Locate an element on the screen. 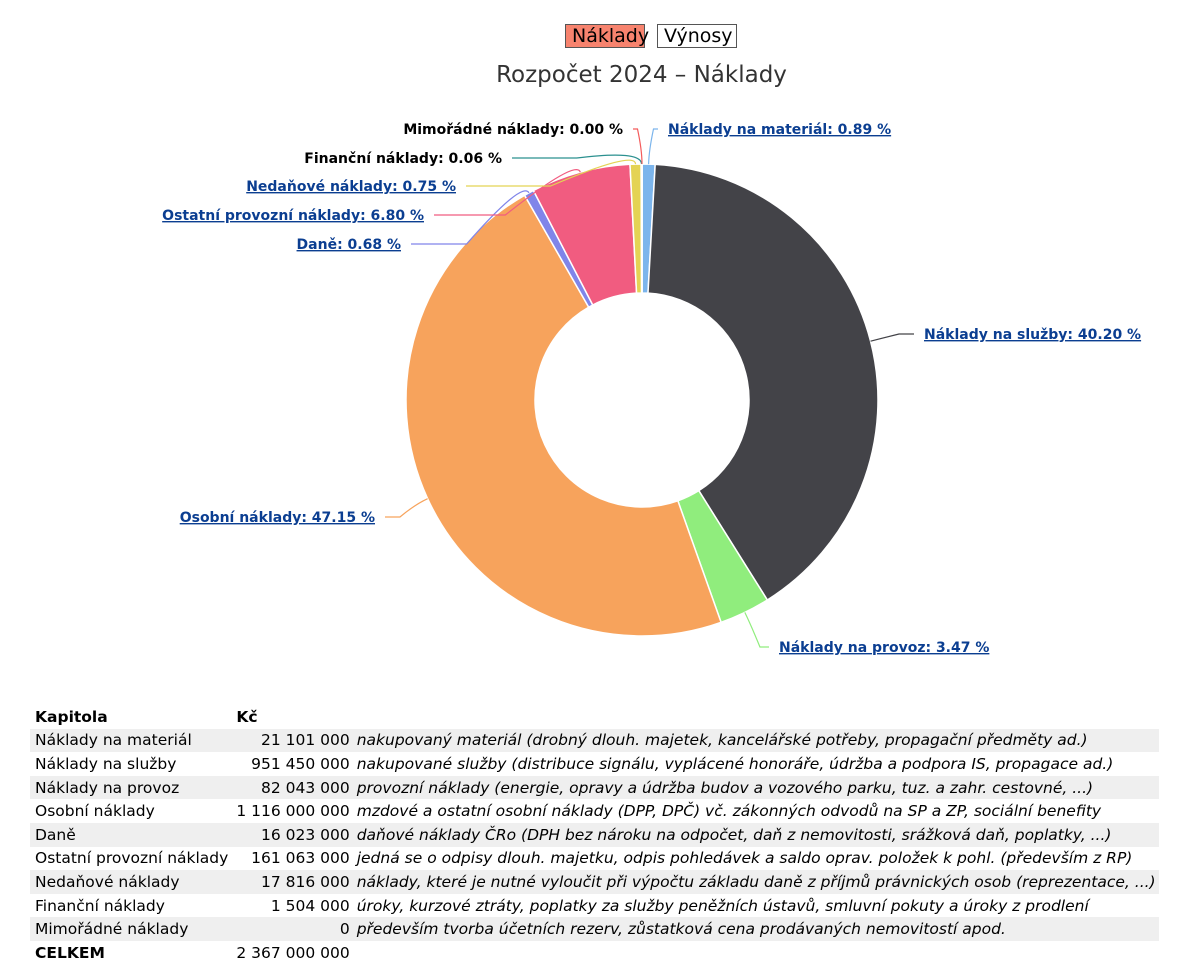 The width and height of the screenshot is (1200, 975). slice-label-3: Náklady na provoz: 3.47 % is located at coordinates (884, 648).